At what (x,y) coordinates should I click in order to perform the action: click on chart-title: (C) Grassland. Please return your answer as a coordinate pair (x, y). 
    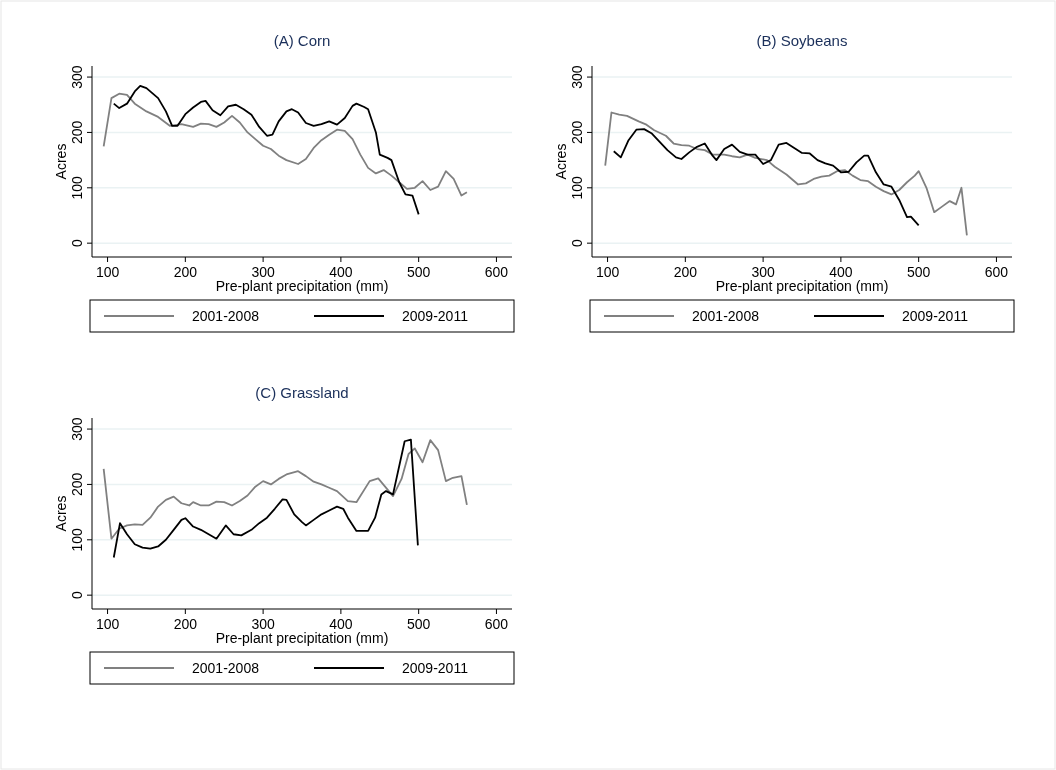
    Looking at the image, I should click on (302, 392).